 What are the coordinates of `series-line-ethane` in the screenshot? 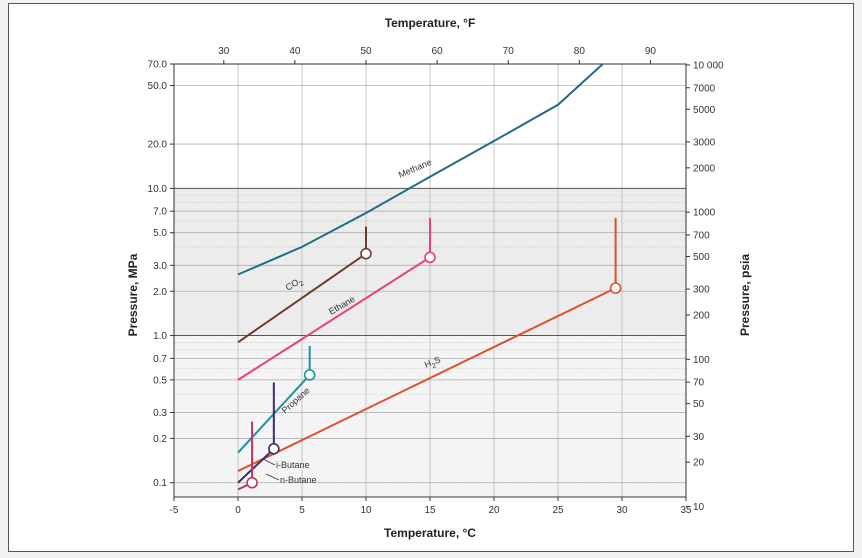 It's located at (334, 318).